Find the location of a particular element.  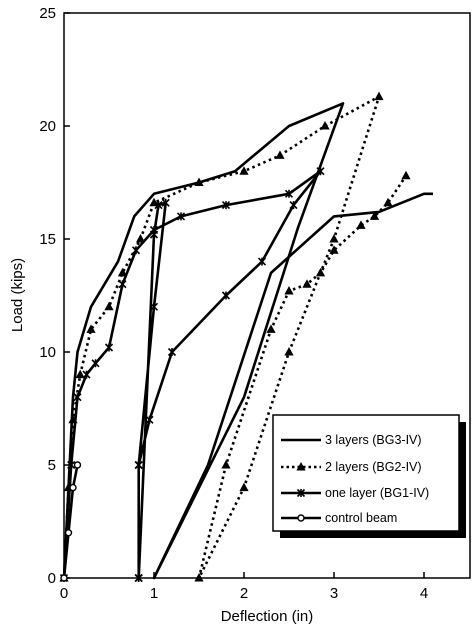

y-tick-label: 15 is located at coordinates (47, 239).